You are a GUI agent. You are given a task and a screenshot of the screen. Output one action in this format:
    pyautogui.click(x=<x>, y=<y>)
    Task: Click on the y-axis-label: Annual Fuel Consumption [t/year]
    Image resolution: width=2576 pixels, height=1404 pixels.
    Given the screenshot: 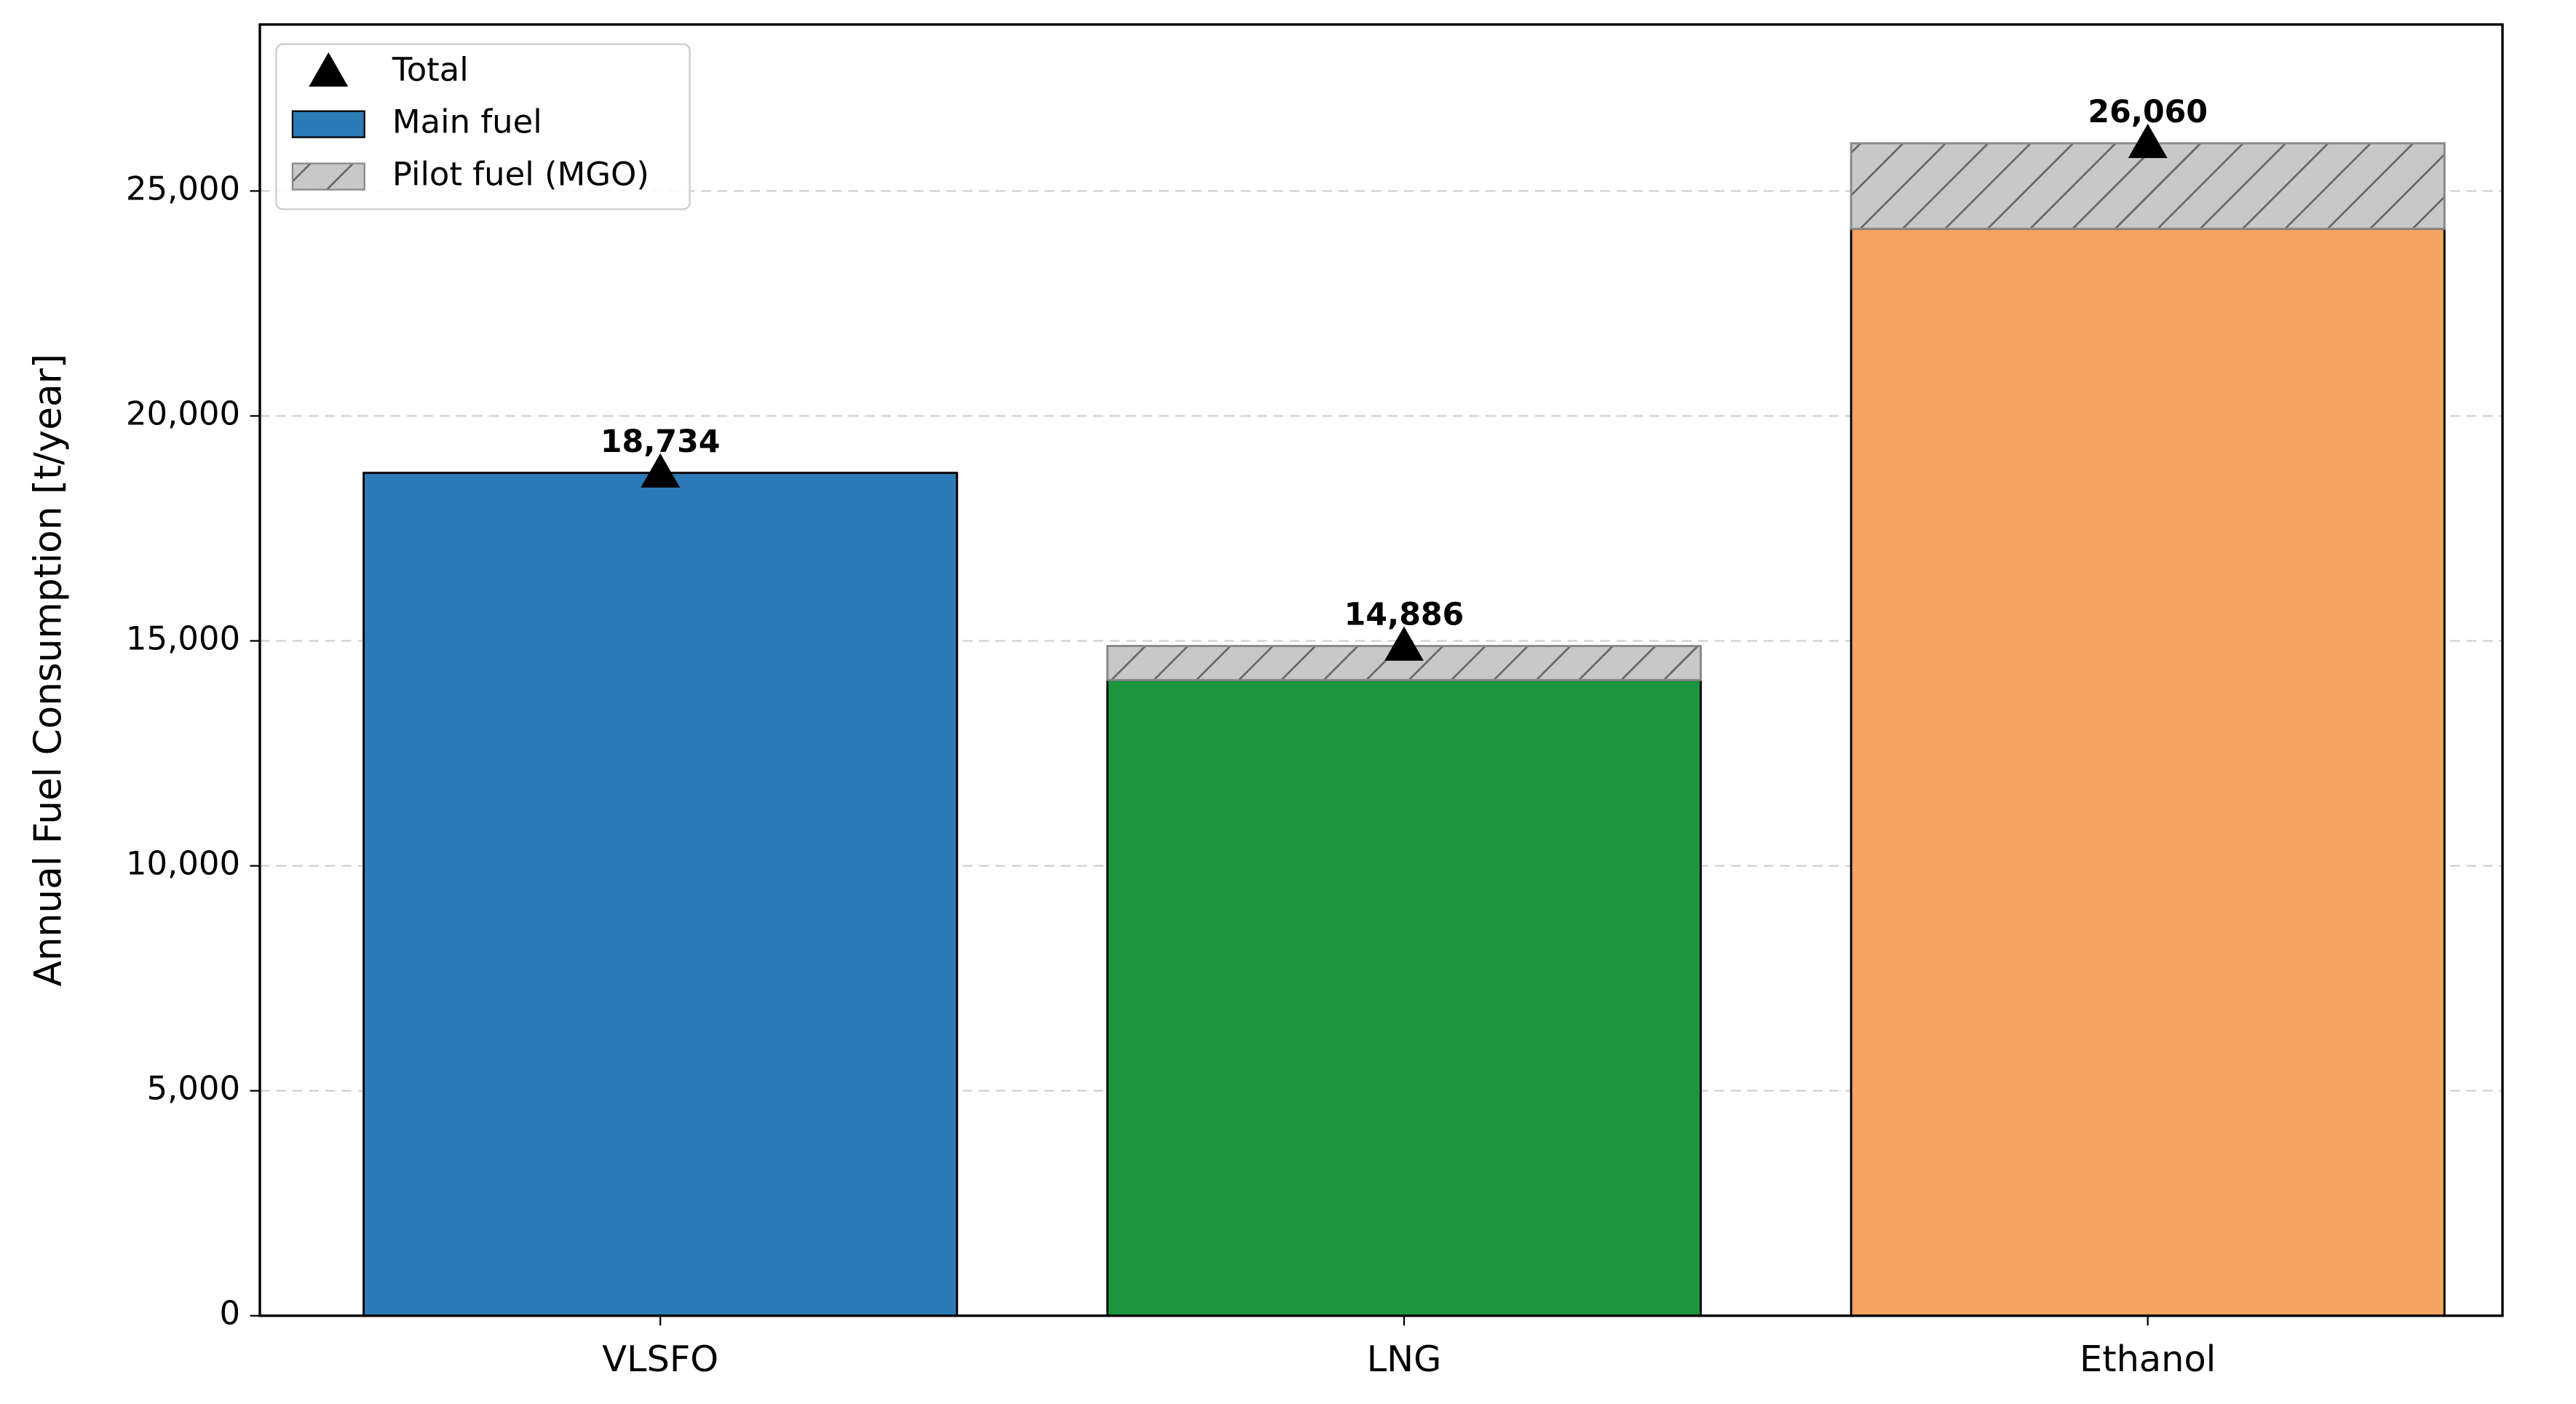 What is the action you would take?
    pyautogui.click(x=49, y=670)
    